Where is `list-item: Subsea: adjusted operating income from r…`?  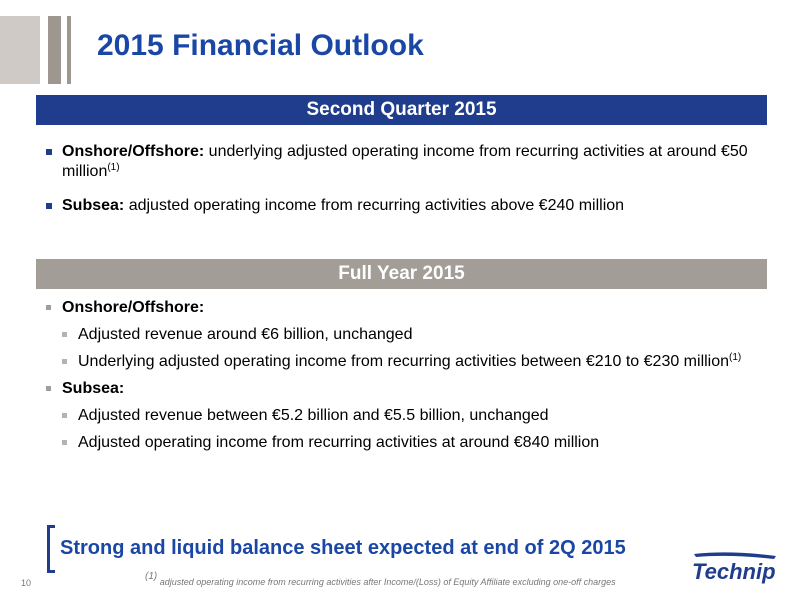 list-item: Subsea: adjusted operating income from r… is located at coordinates (403, 206).